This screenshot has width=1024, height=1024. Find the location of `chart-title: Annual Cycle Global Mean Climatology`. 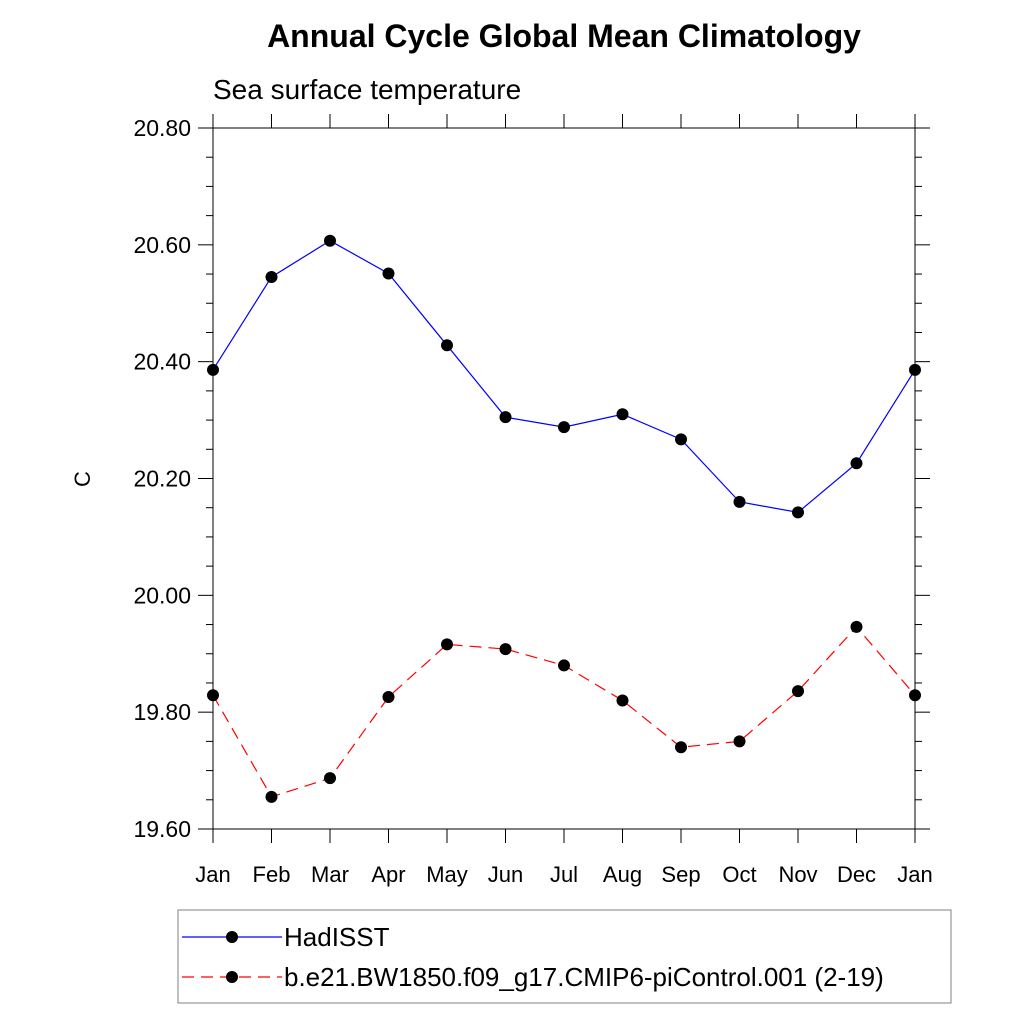

chart-title: Annual Cycle Global Mean Climatology is located at coordinates (564, 36).